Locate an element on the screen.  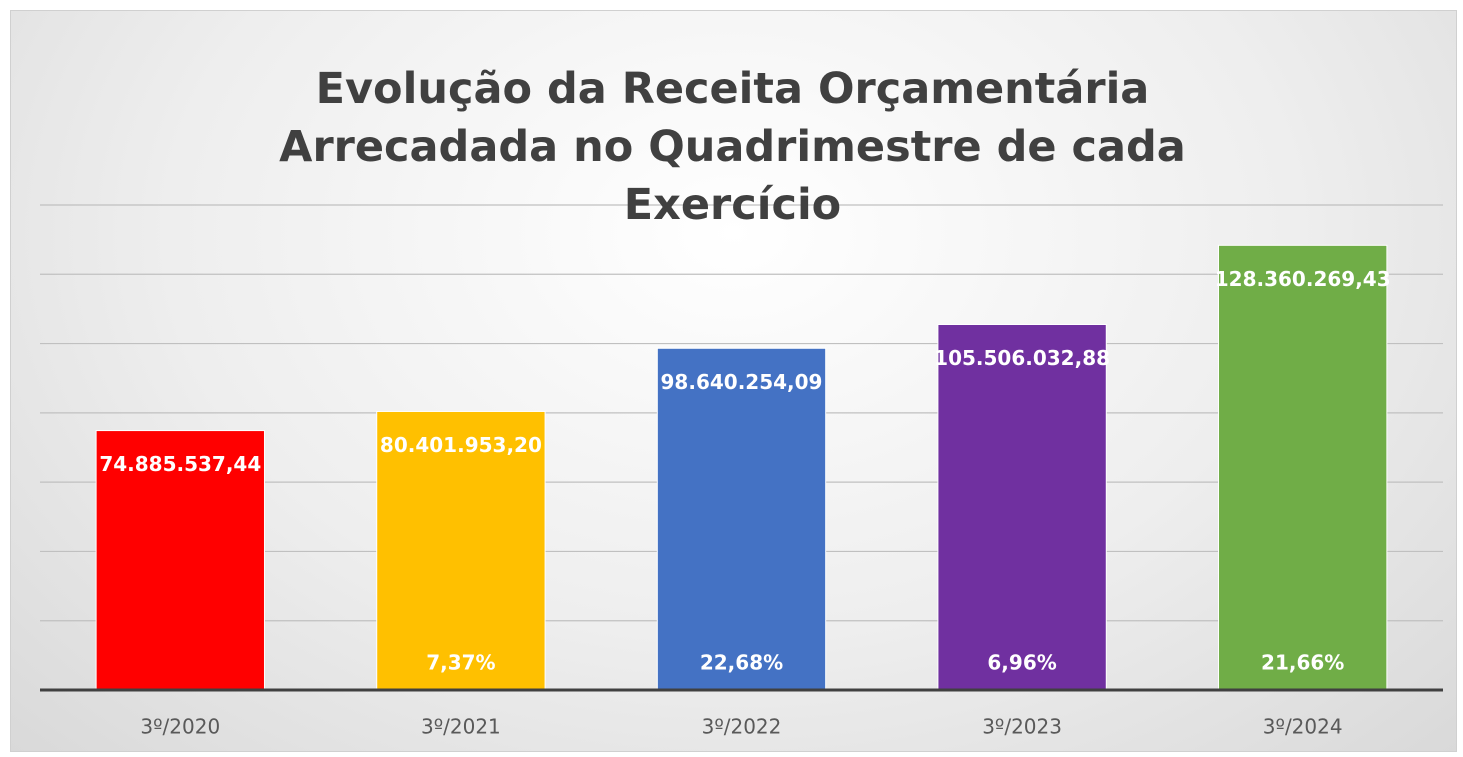
growth-label: 7,37% is located at coordinates (460, 663).